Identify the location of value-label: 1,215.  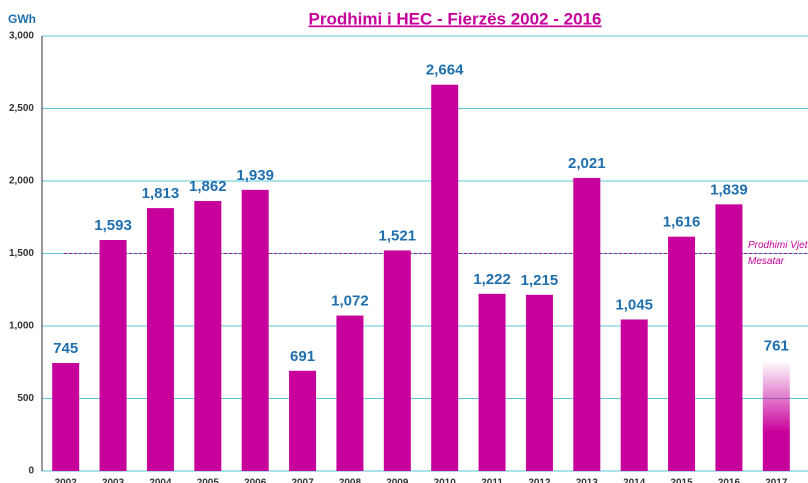
(540, 280).